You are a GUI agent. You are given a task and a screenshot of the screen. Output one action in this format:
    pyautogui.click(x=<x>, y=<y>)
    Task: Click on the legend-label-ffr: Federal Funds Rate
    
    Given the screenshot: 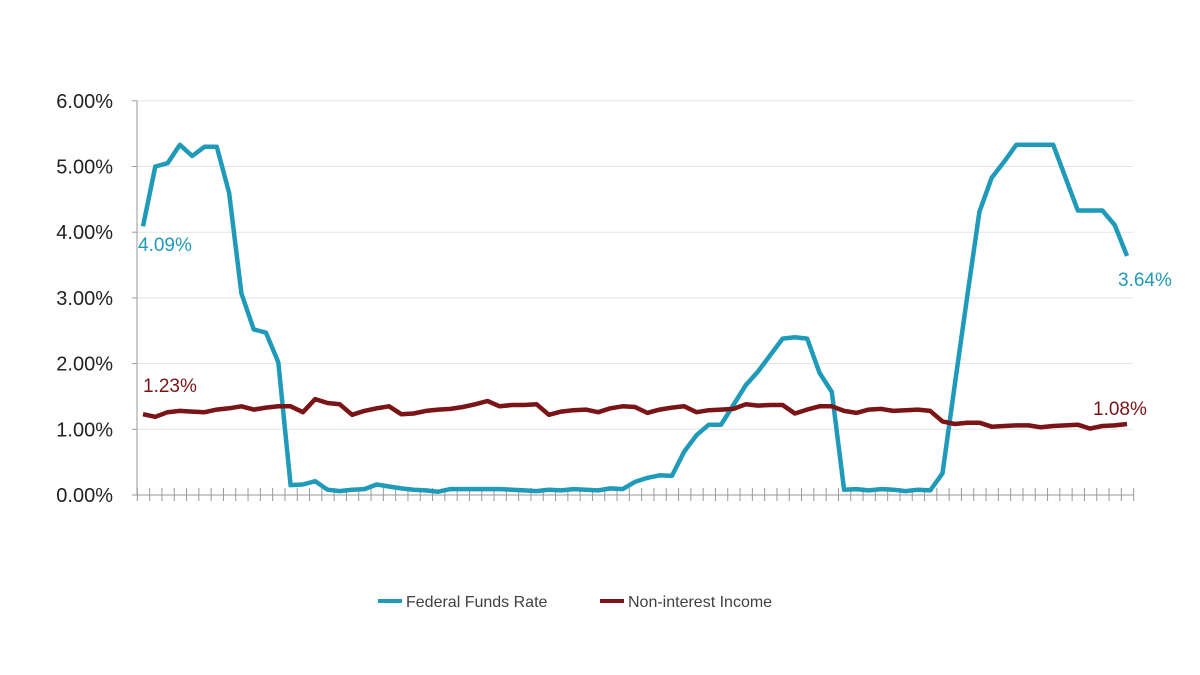 What is the action you would take?
    pyautogui.click(x=477, y=602)
    